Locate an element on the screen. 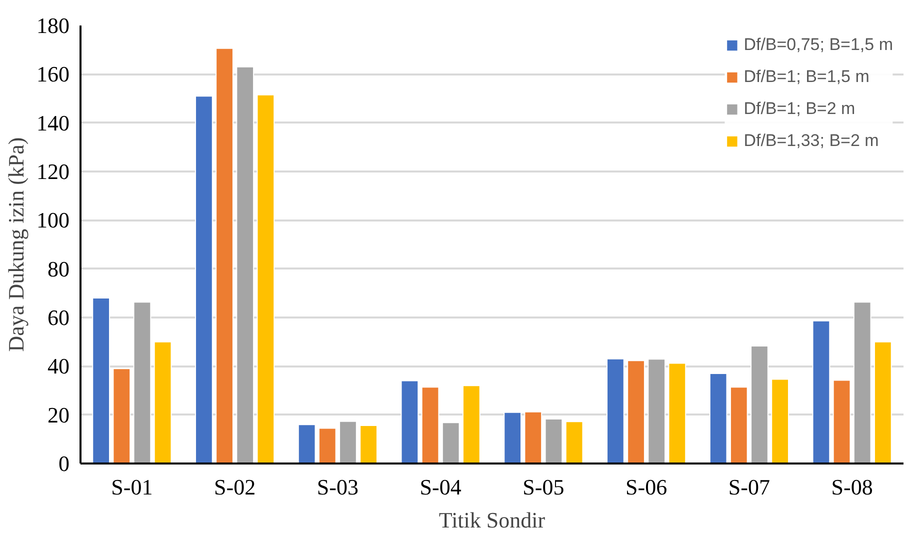 Image resolution: width=913 pixels, height=535 pixels. y-tick-label: 120 is located at coordinates (53, 171).